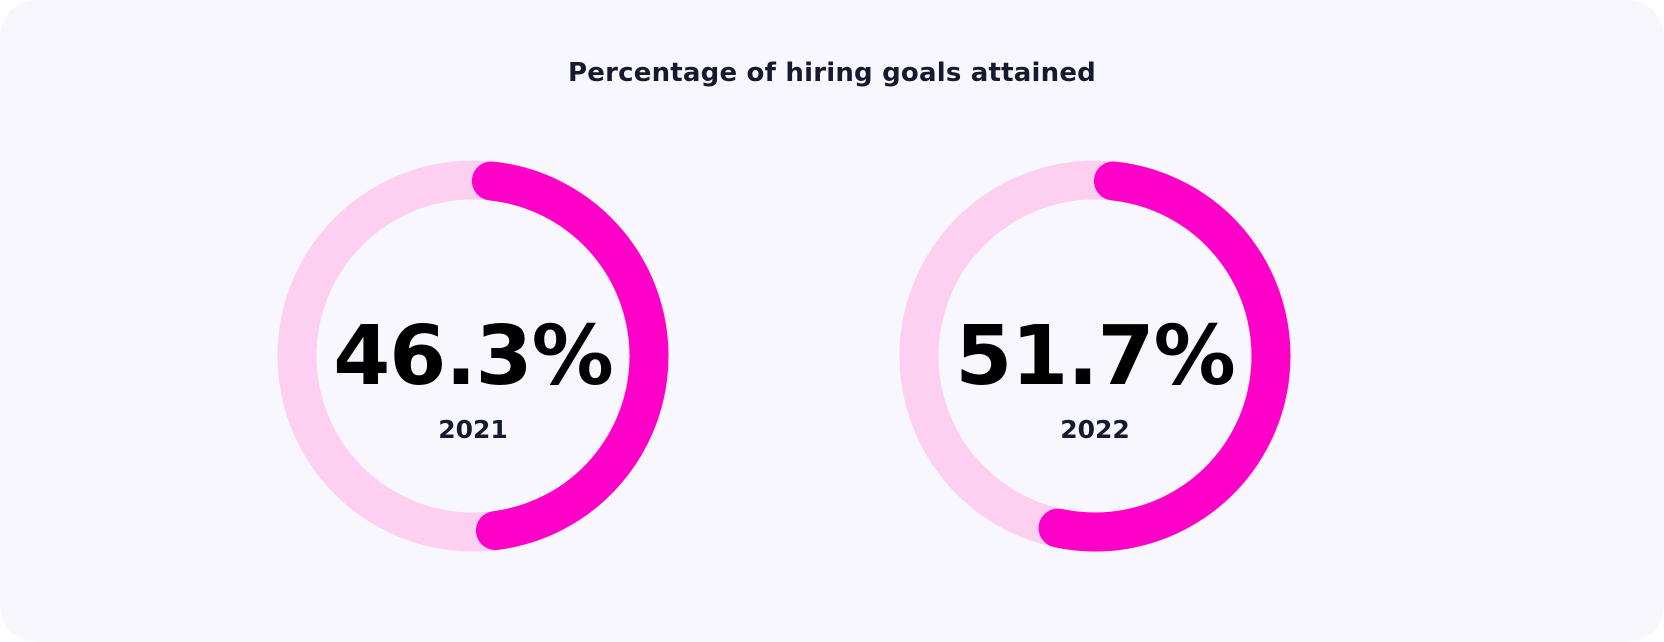 This screenshot has width=1664, height=642. I want to click on chart-title: Percentage of hiring goals attained, so click(832, 73).